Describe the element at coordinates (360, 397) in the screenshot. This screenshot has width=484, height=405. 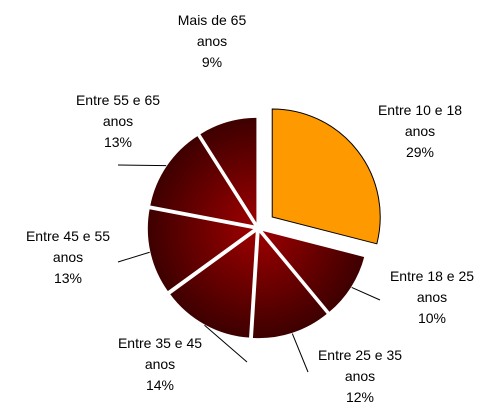
I see `value-label: 12%` at that location.